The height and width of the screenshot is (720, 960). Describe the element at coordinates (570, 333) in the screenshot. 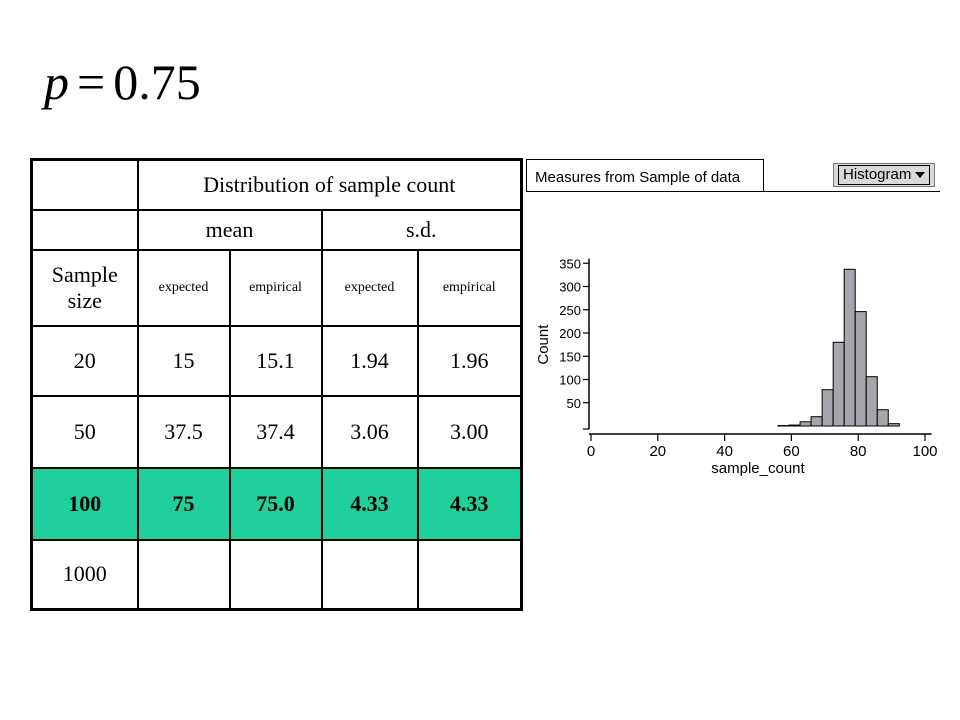

I see `y-tick-label: 200` at that location.